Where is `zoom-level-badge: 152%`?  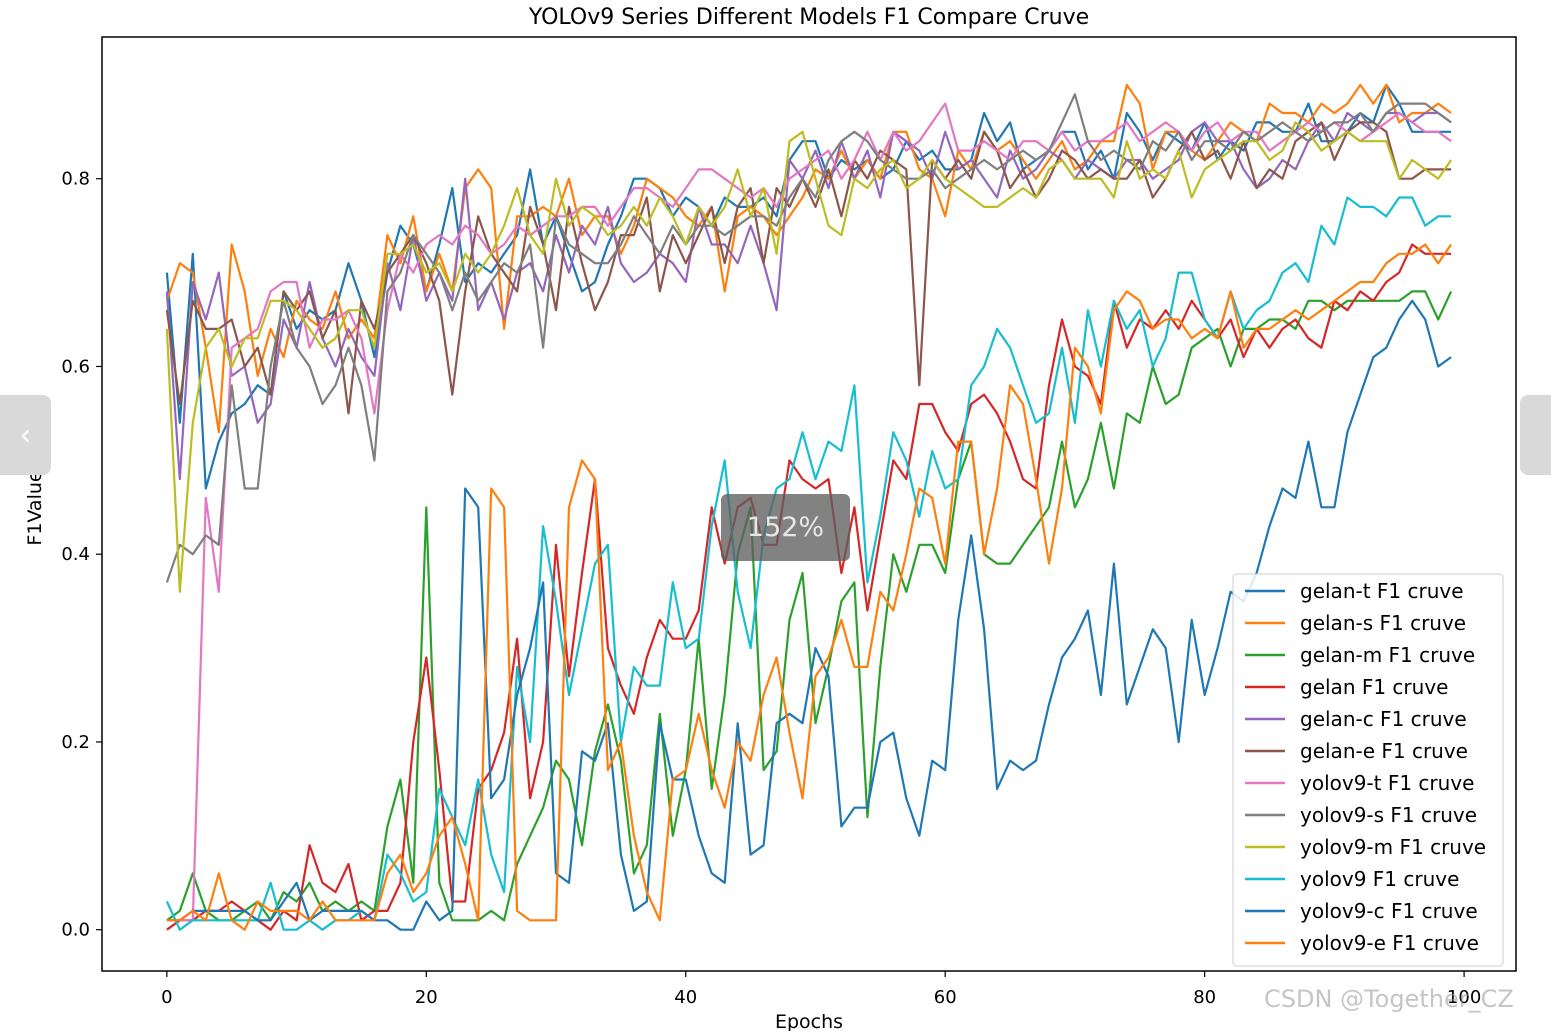
zoom-level-badge: 152% is located at coordinates (785, 527).